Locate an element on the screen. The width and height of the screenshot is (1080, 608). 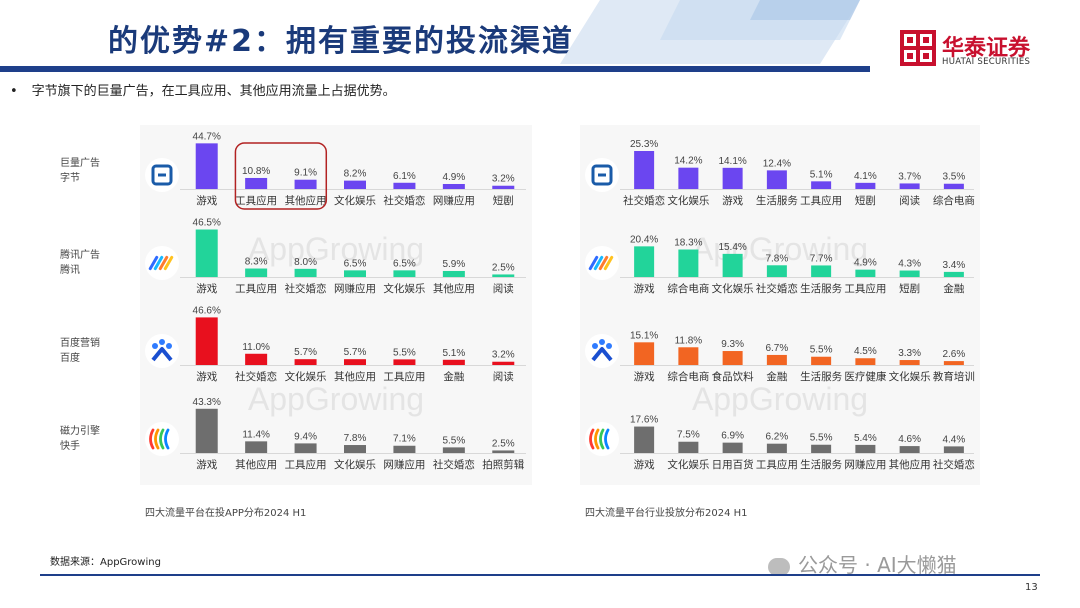
footer-rule is located at coordinates (540, 575).